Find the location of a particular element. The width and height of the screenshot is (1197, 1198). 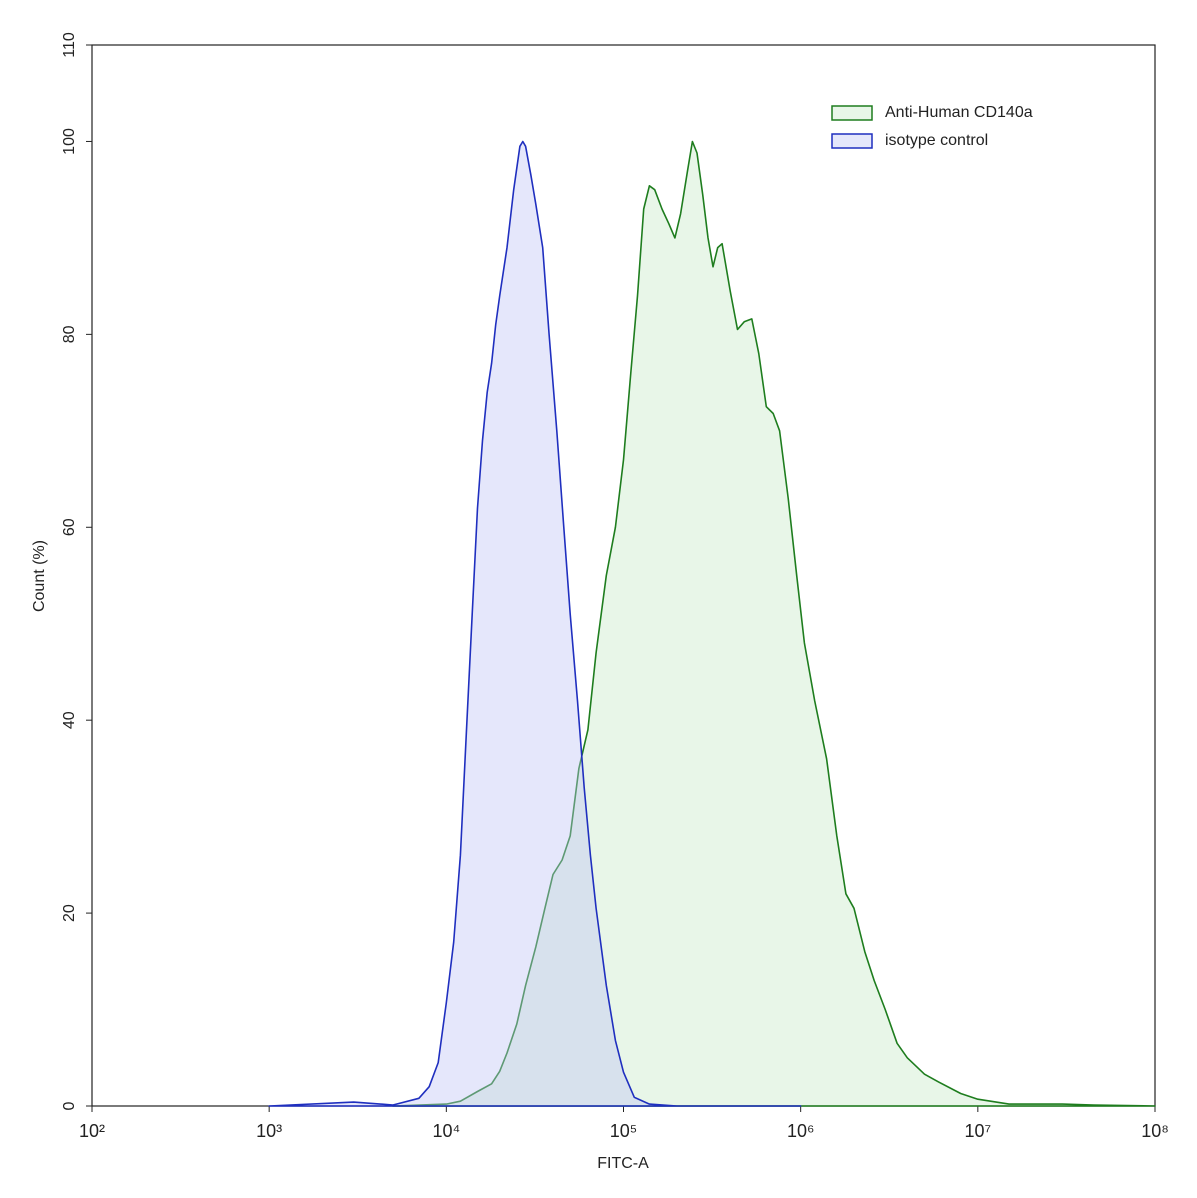

y-tick-label: 110 is located at coordinates (69, 45).